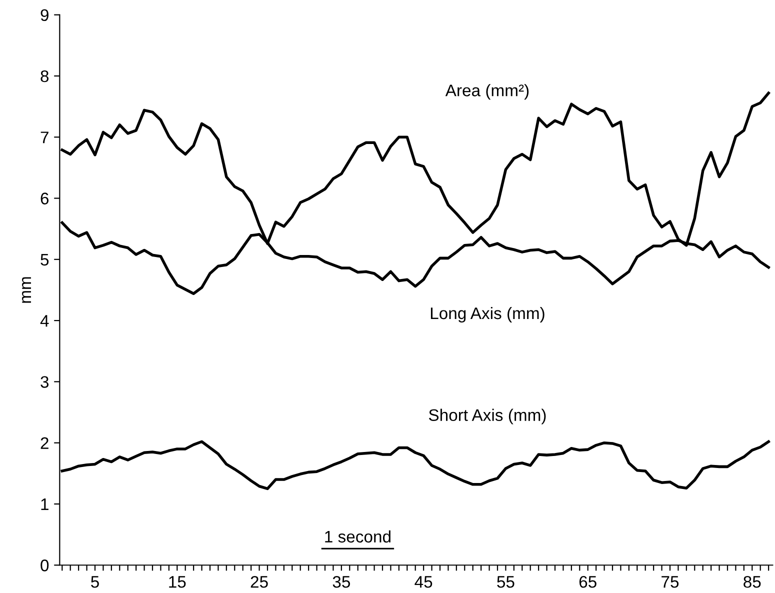 This screenshot has width=775, height=593. Describe the element at coordinates (587, 582) in the screenshot. I see `x-tick-label: 65` at that location.